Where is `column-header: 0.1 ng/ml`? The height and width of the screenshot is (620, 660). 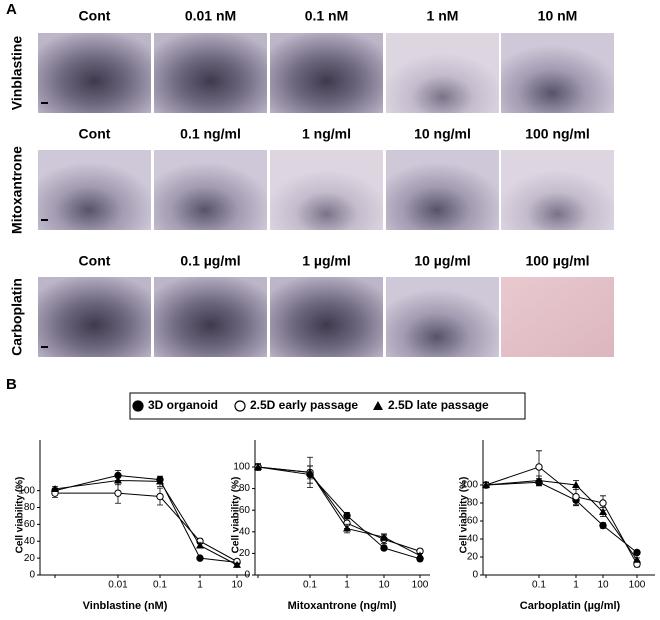 column-header: 0.1 ng/ml is located at coordinates (210, 134).